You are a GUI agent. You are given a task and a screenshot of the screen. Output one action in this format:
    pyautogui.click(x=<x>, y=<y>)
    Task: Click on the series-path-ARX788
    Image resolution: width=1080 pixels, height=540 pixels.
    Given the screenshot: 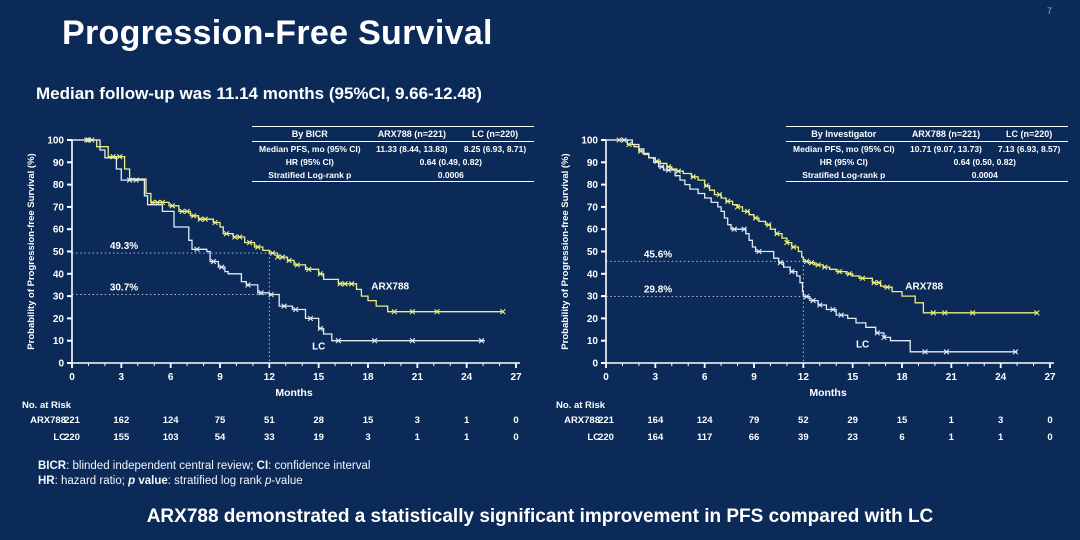 What is the action you would take?
    pyautogui.click(x=821, y=226)
    